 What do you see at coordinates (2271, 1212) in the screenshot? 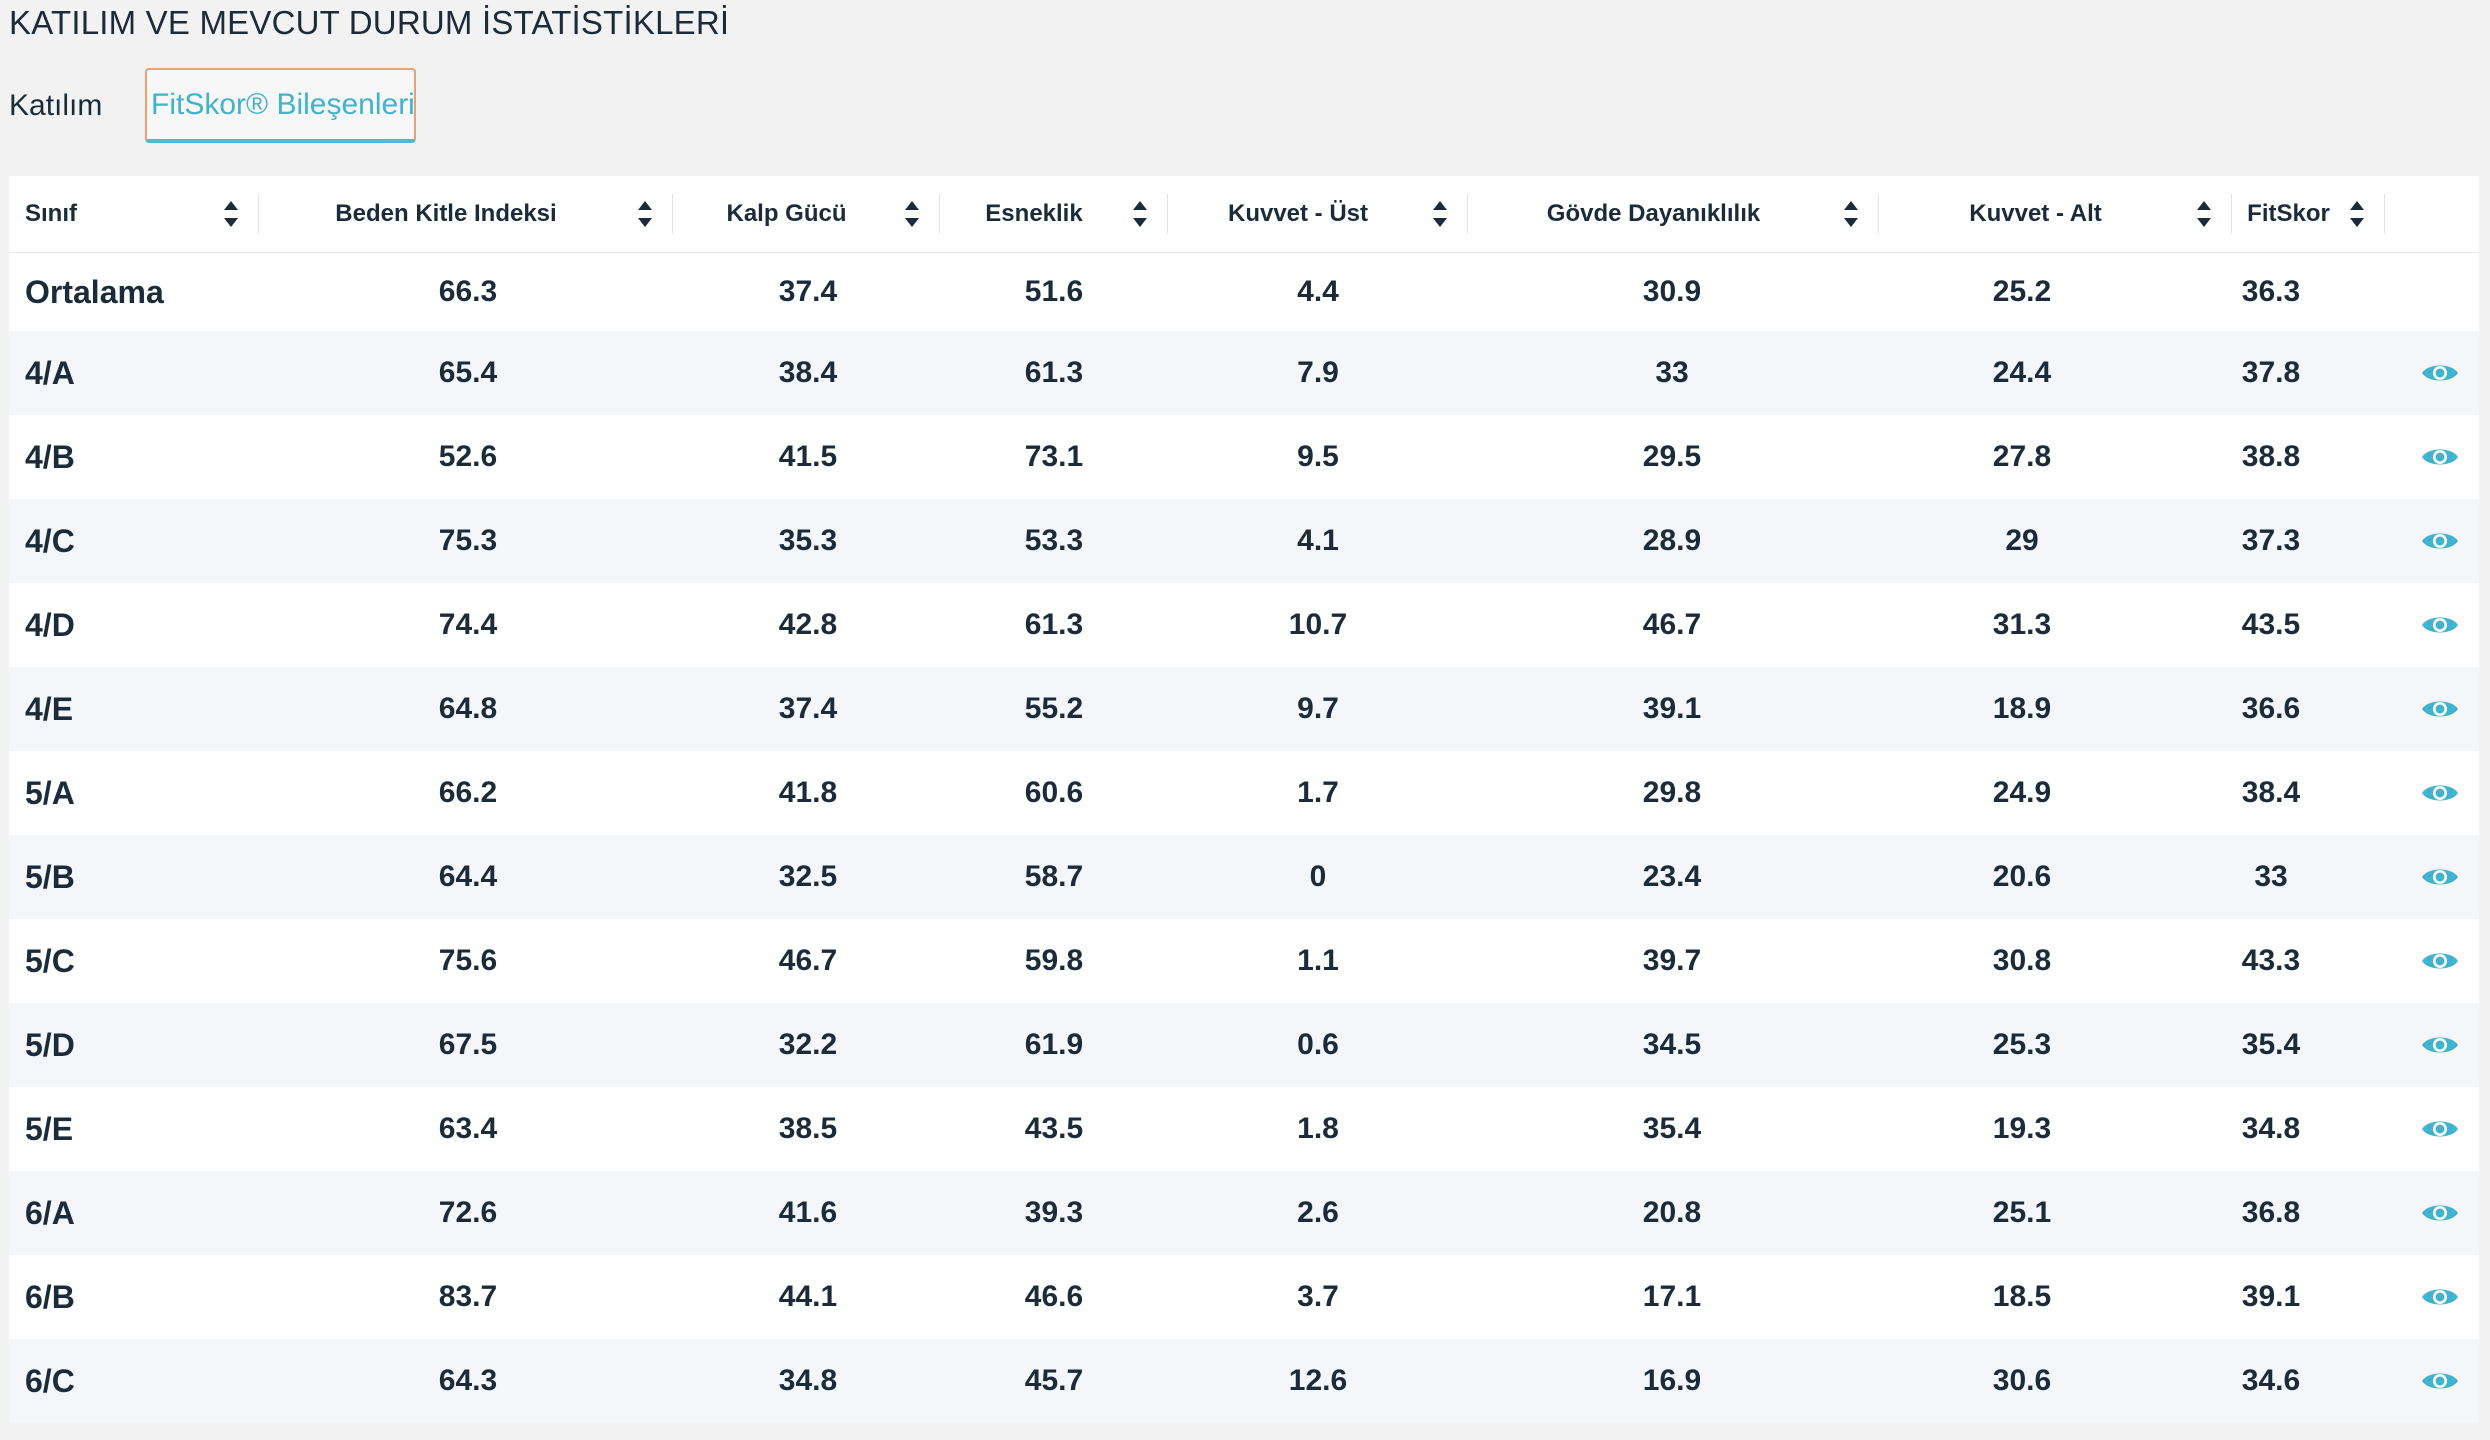
I see `cell-fitskor: 36.8` at bounding box center [2271, 1212].